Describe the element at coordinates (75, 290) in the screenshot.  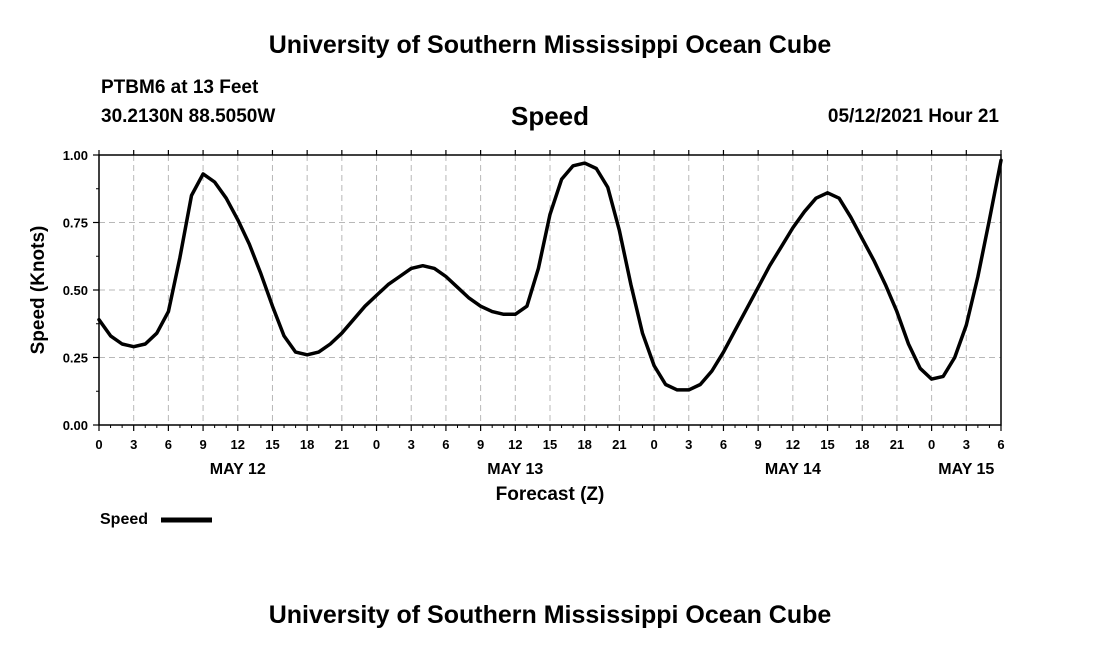
I see `y-tick-label: 0.50` at that location.